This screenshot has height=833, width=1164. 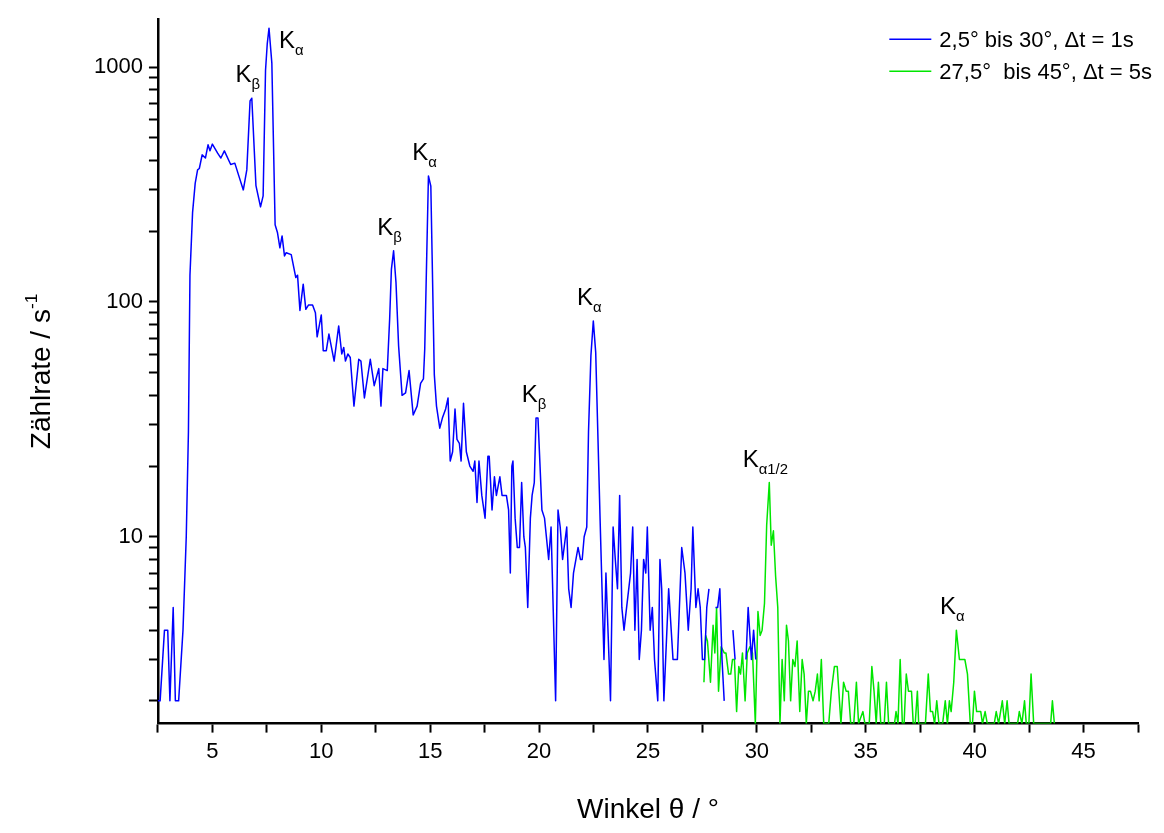 What do you see at coordinates (38, 371) in the screenshot?
I see `y-axis-title: Zählrate / s-1` at bounding box center [38, 371].